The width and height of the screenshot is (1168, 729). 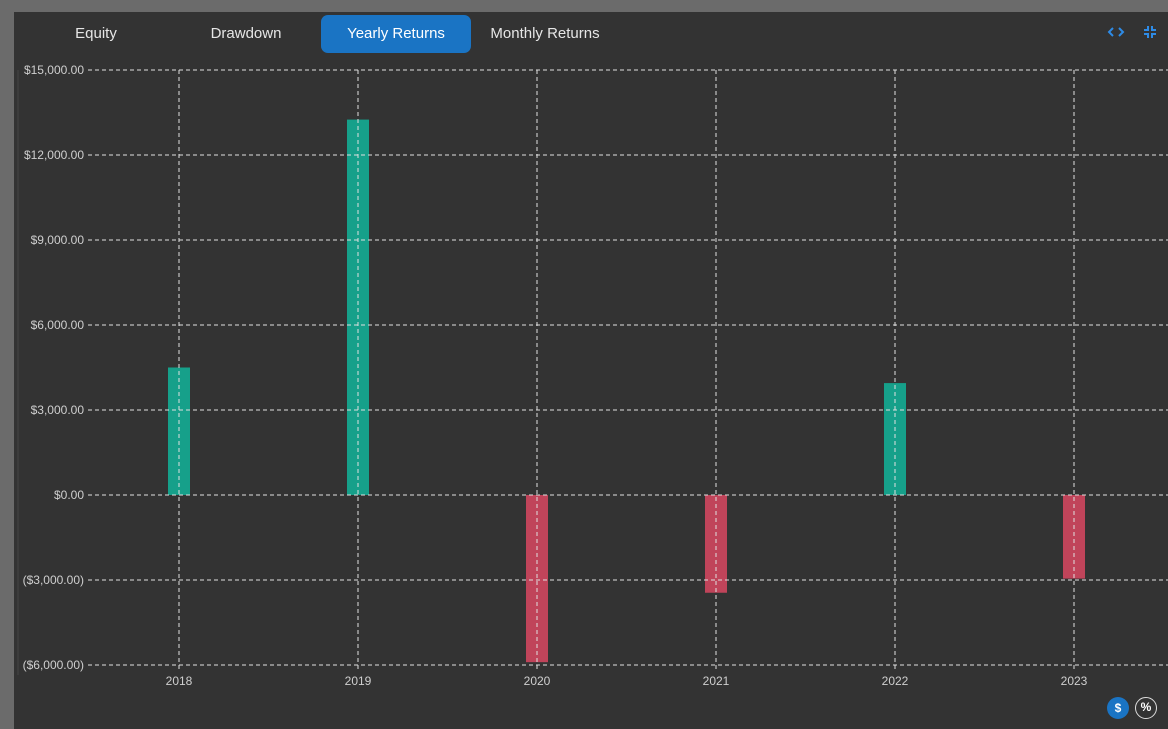 What do you see at coordinates (537, 681) in the screenshot?
I see `x-tick-label: 2020` at bounding box center [537, 681].